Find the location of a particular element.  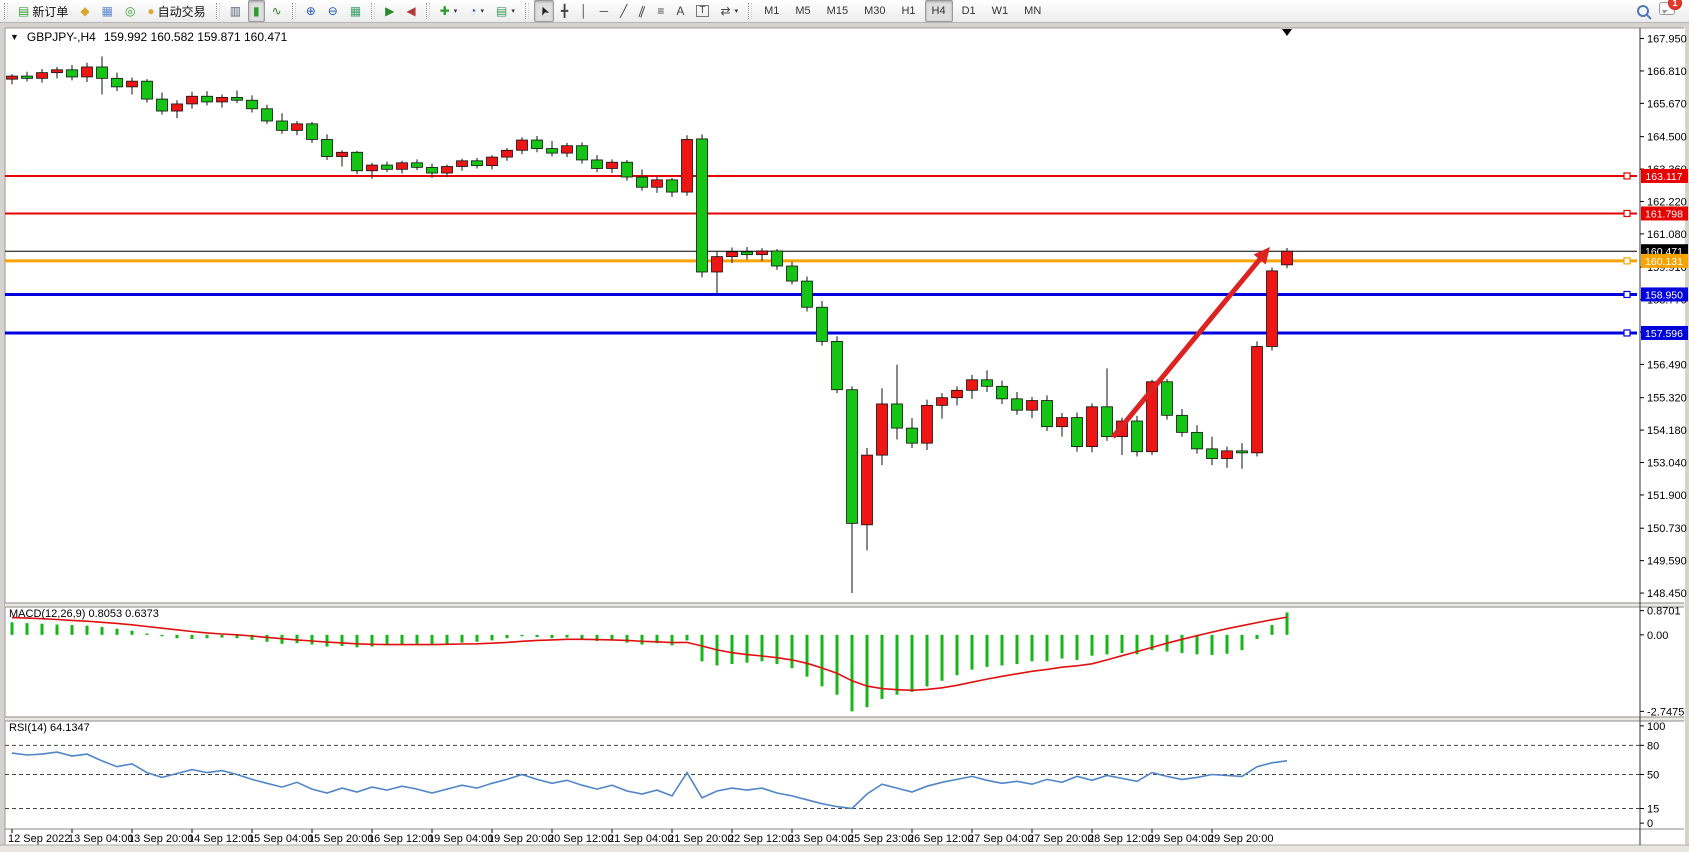

timeframe-h1-button: H1 is located at coordinates (908, 11).